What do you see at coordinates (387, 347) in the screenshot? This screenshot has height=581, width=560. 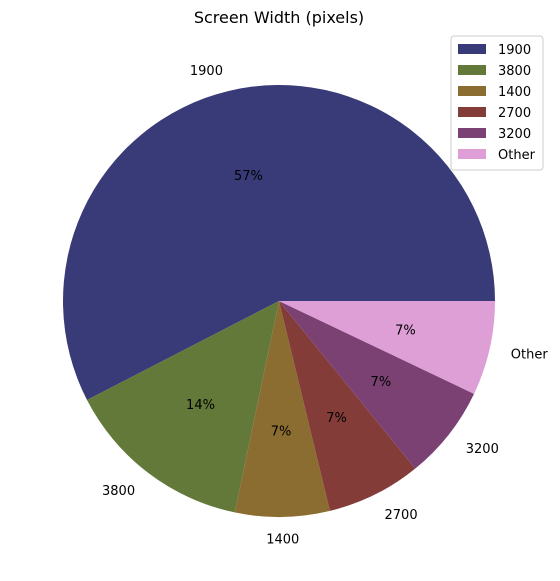 I see `pie-slice-other` at bounding box center [387, 347].